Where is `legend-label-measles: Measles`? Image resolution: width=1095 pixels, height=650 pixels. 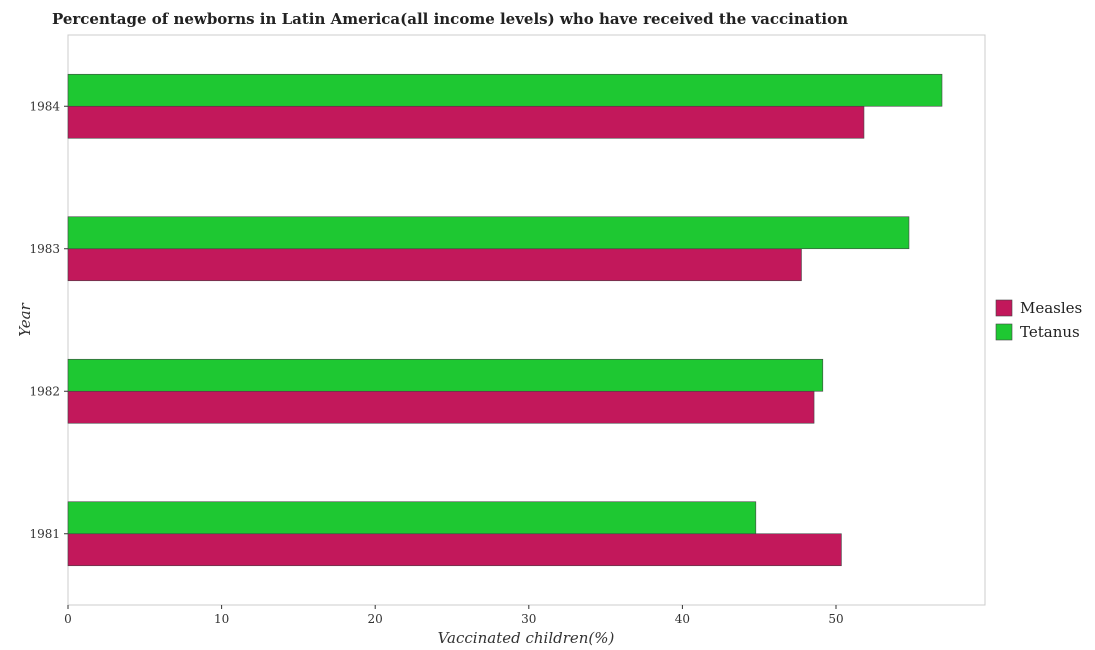
legend-label-measles: Measles is located at coordinates (1051, 308).